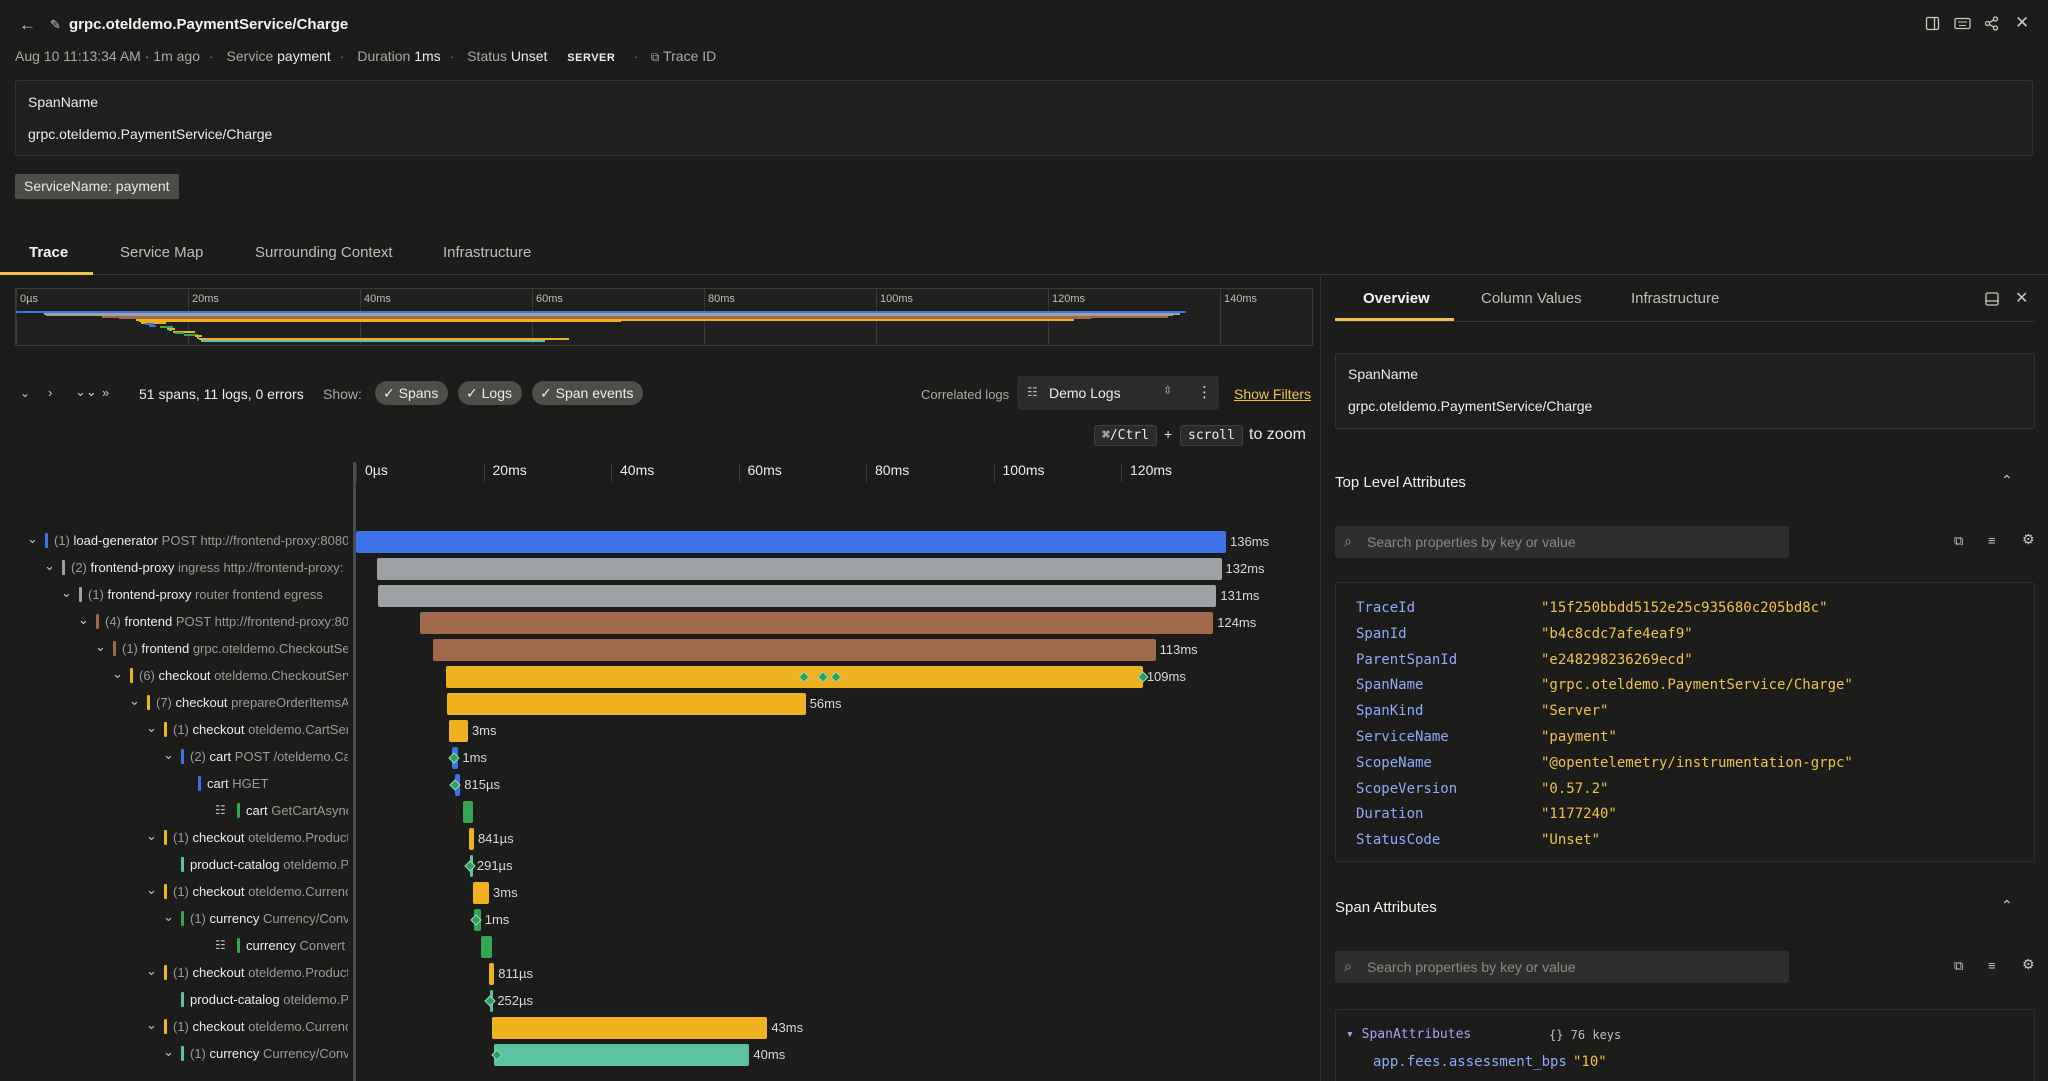 The height and width of the screenshot is (1081, 2048). Describe the element at coordinates (1675, 298) in the screenshot. I see `tab-detail-infrastructure: Infrastructure` at that location.